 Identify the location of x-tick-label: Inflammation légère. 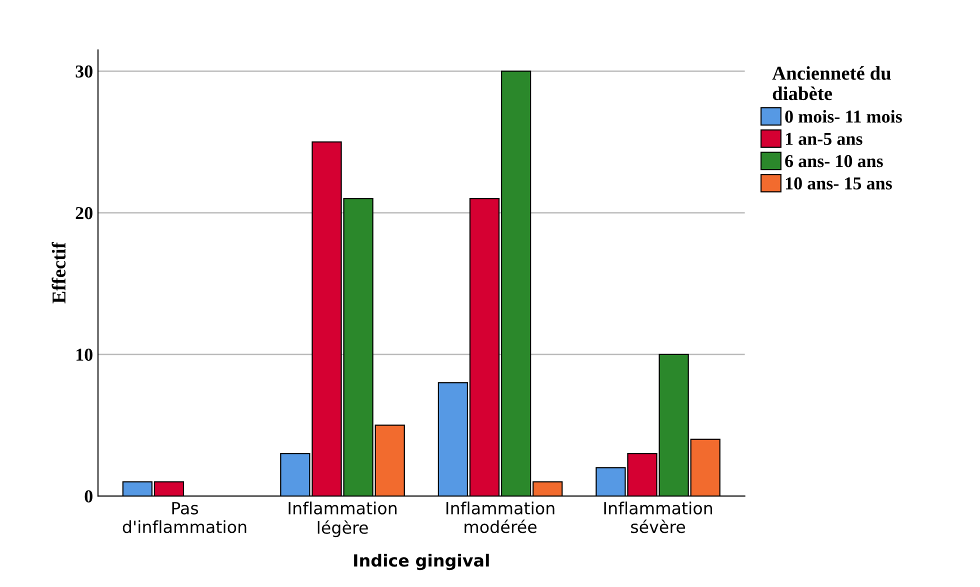
(342, 520).